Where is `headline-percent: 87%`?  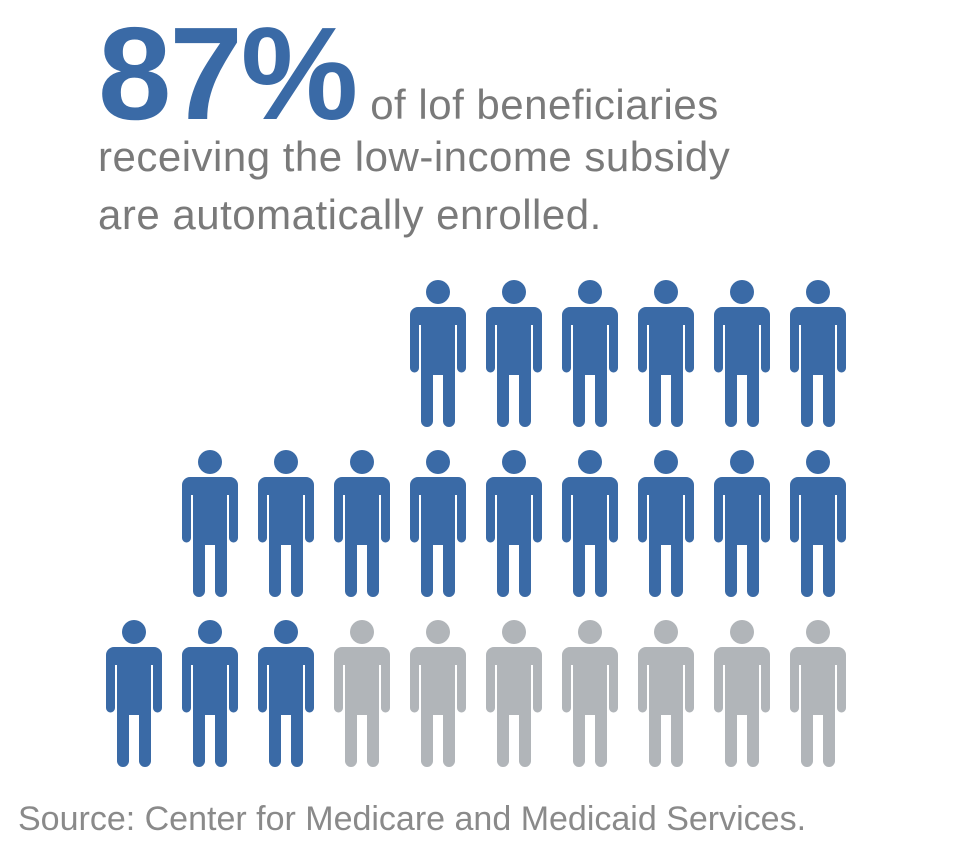 headline-percent: 87% is located at coordinates (228, 73).